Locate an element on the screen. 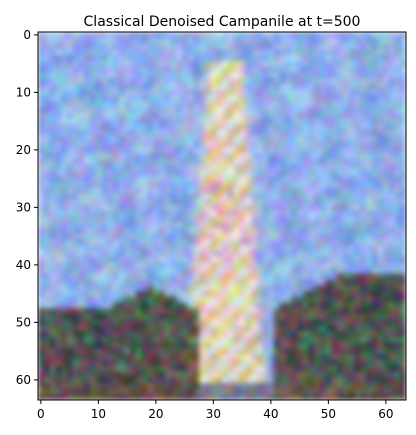 This screenshot has width=416, height=435. x-axis: 0 10 20 30 40 50 60 is located at coordinates (215, 410).